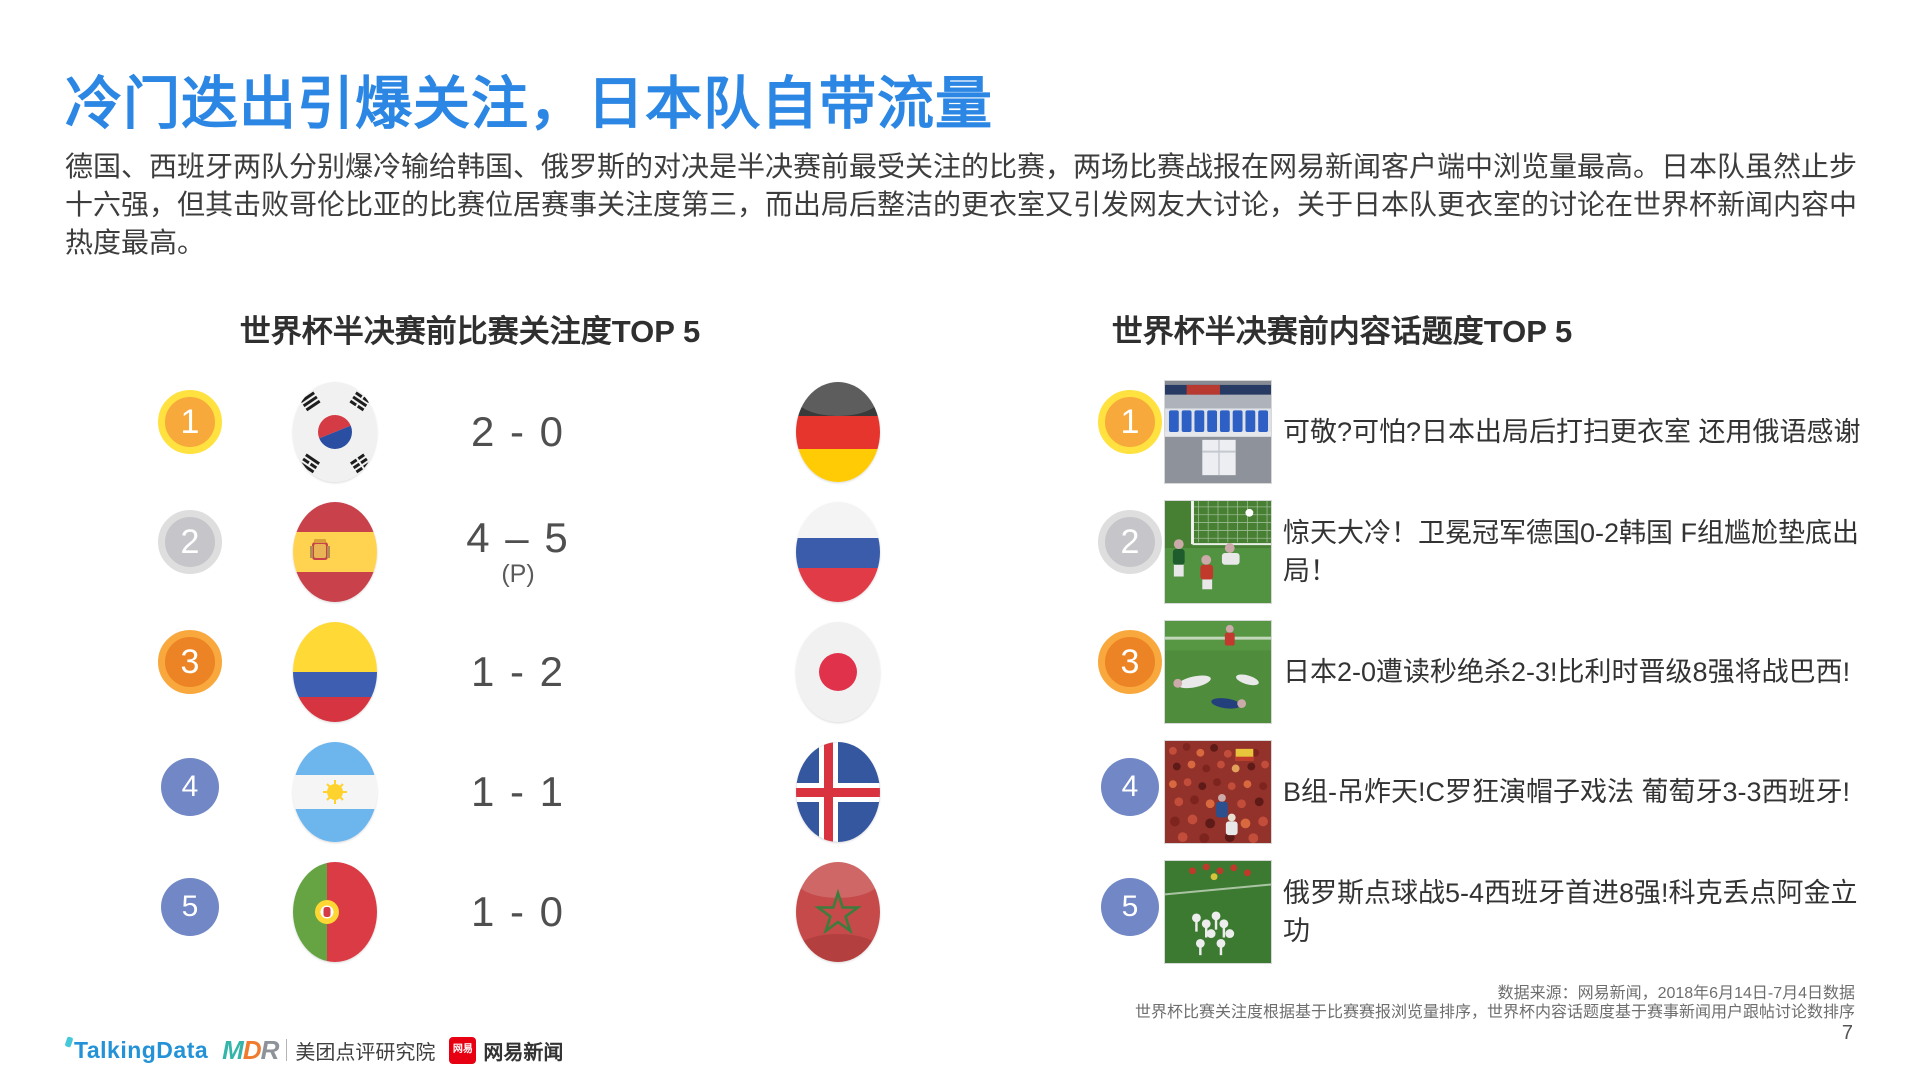 Image resolution: width=1921 pixels, height=1080 pixels. I want to click on mdr-mark-icon: MDR, so click(251, 1050).